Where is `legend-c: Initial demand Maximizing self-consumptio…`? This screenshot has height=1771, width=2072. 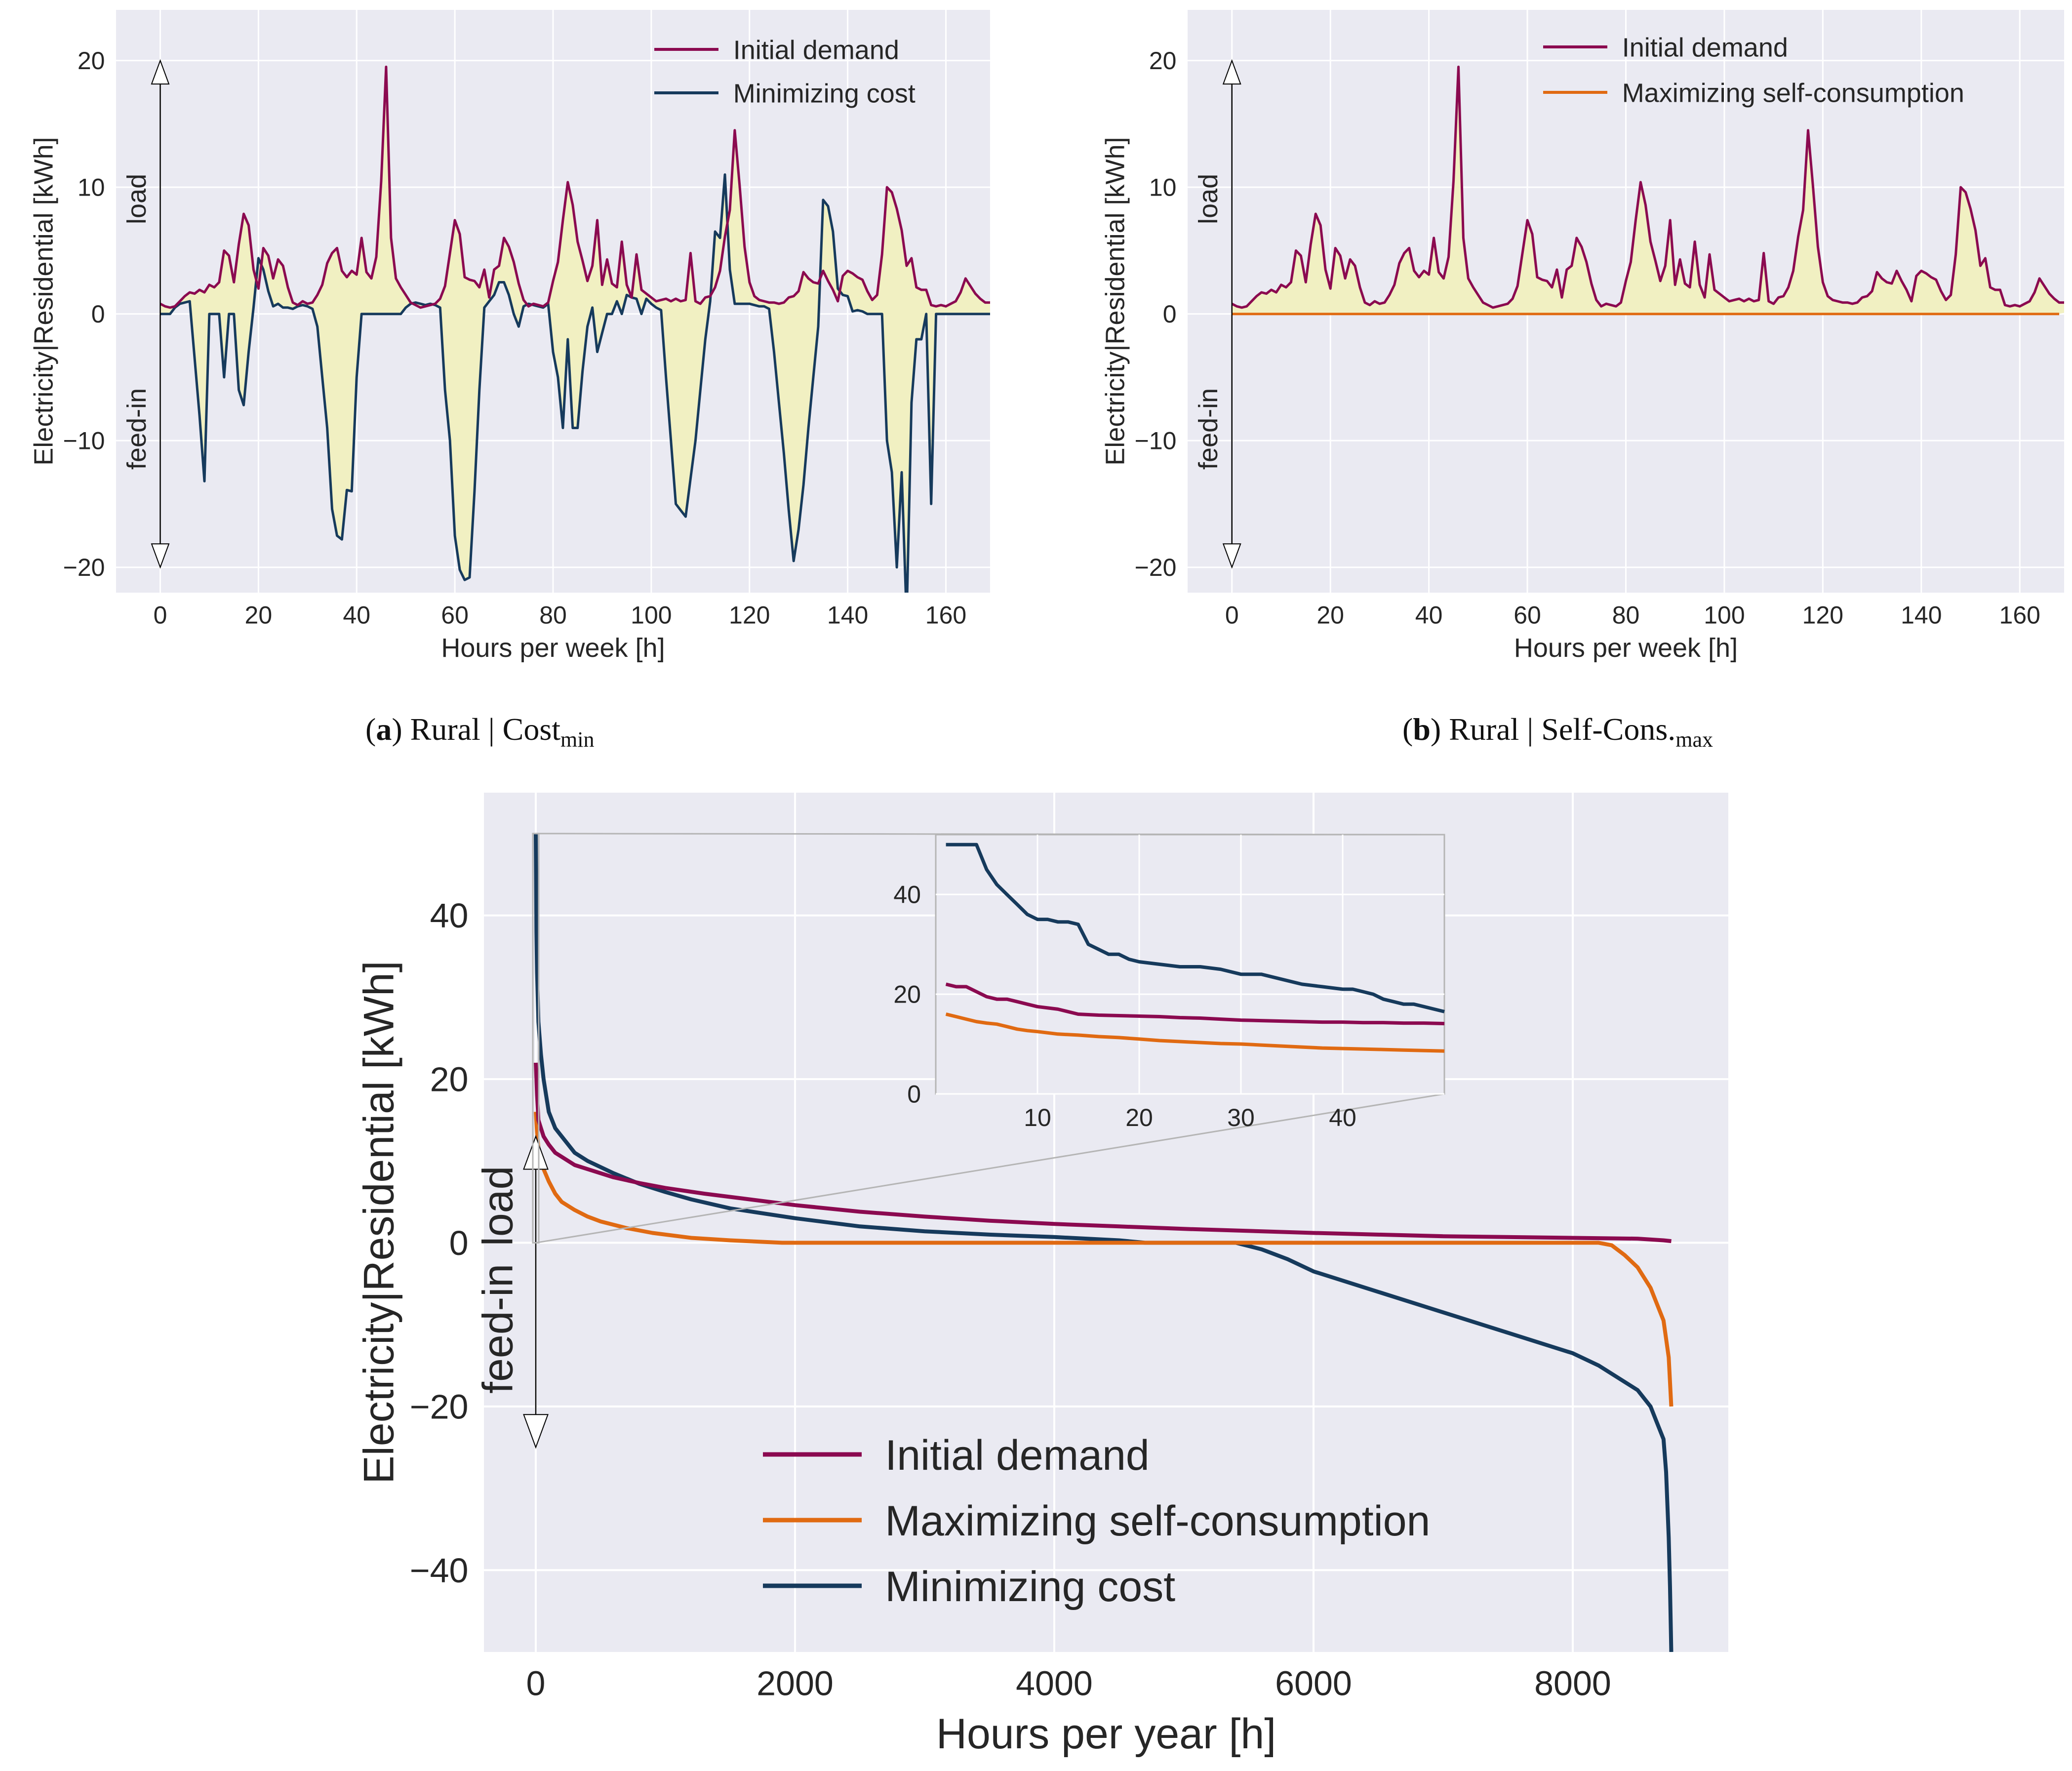 legend-c: Initial demand Maximizing self-consumptio… is located at coordinates (1096, 1521).